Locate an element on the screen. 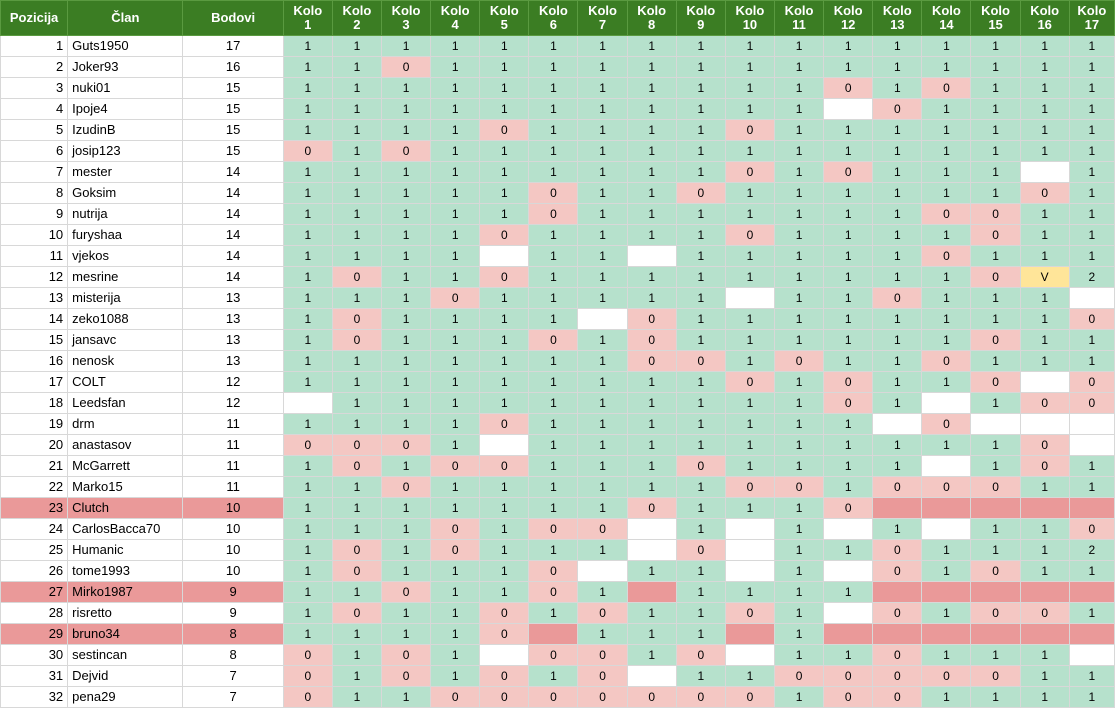 This screenshot has height=708, width=1115. cell-position: 7 is located at coordinates (34, 172).